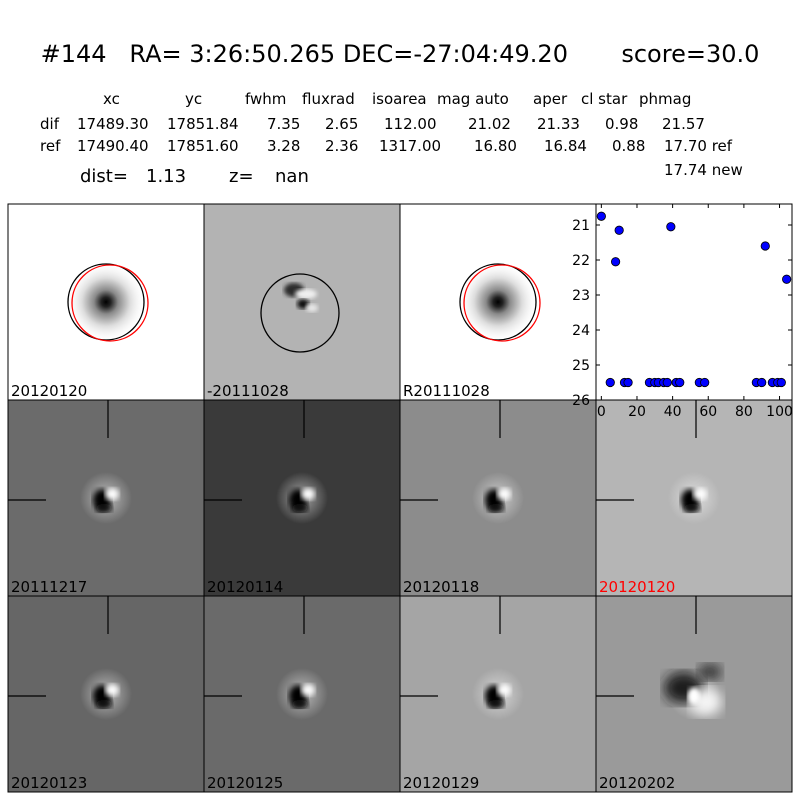 The width and height of the screenshot is (800, 800). Describe the element at coordinates (473, 99) in the screenshot. I see `col-header-mag-auto: mag auto` at that location.